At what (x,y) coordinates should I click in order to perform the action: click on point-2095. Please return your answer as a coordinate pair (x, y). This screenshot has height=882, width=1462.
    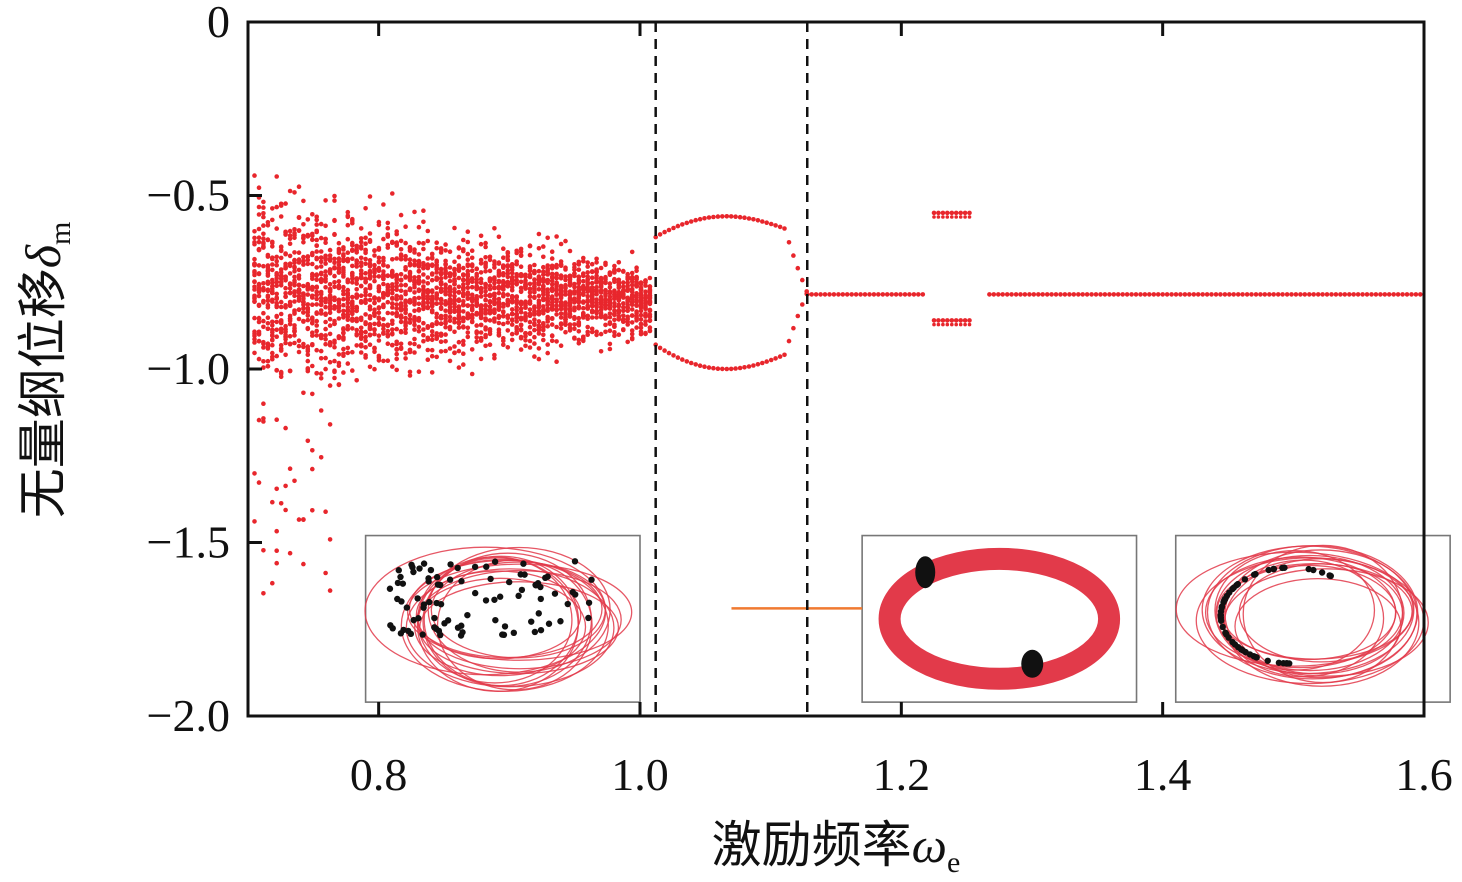
    Looking at the image, I should click on (565, 309).